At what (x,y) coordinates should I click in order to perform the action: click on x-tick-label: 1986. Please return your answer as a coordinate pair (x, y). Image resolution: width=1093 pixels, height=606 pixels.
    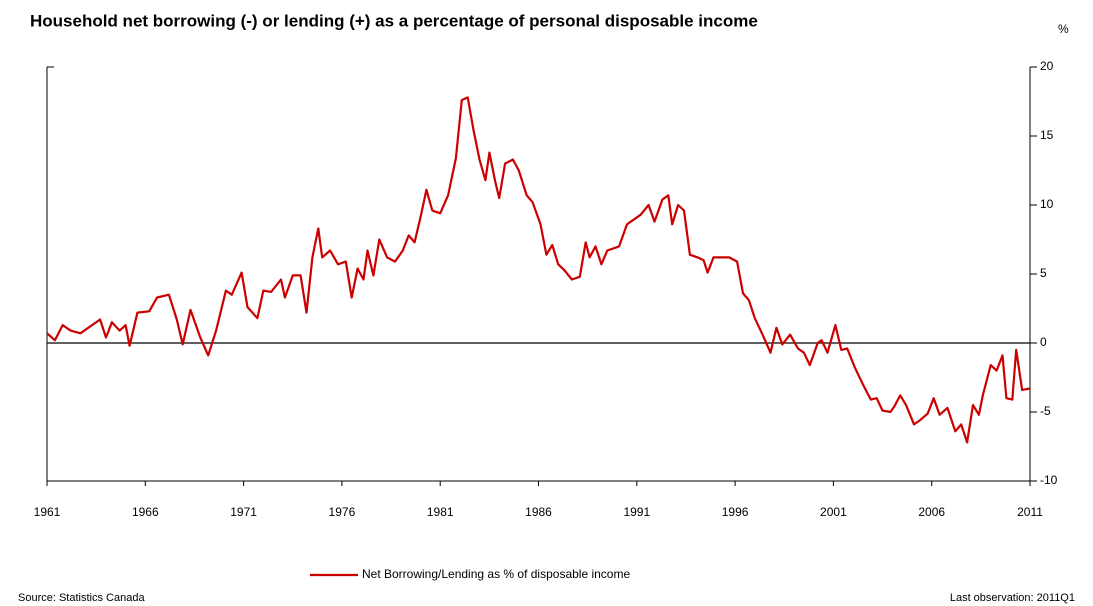
    Looking at the image, I should click on (538, 512).